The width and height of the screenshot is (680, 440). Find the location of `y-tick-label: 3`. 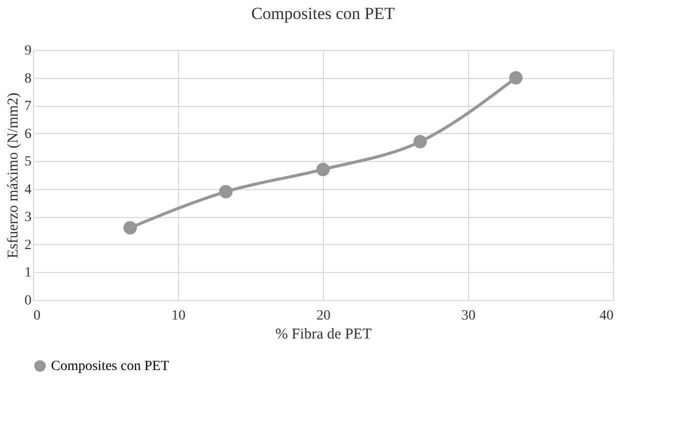

y-tick-label: 3 is located at coordinates (28, 218).